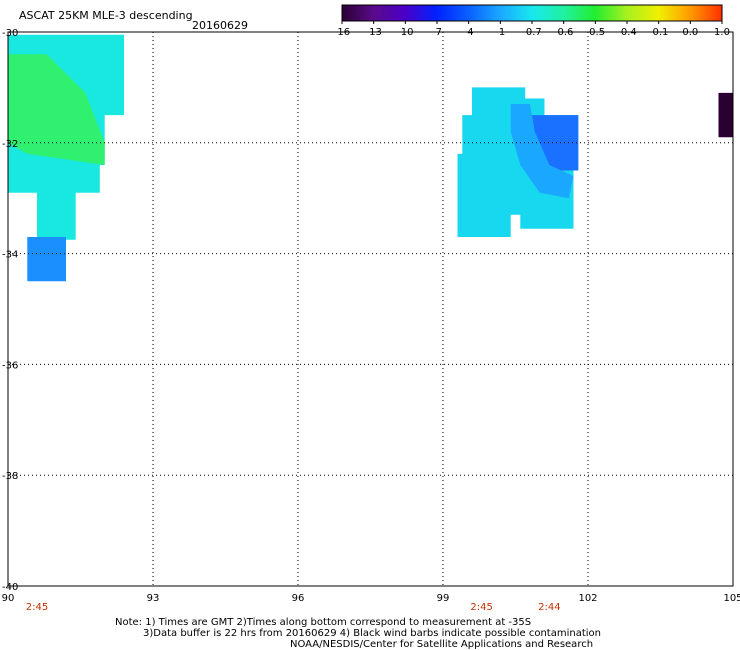  I want to click on x-tick-label: 93, so click(153, 598).